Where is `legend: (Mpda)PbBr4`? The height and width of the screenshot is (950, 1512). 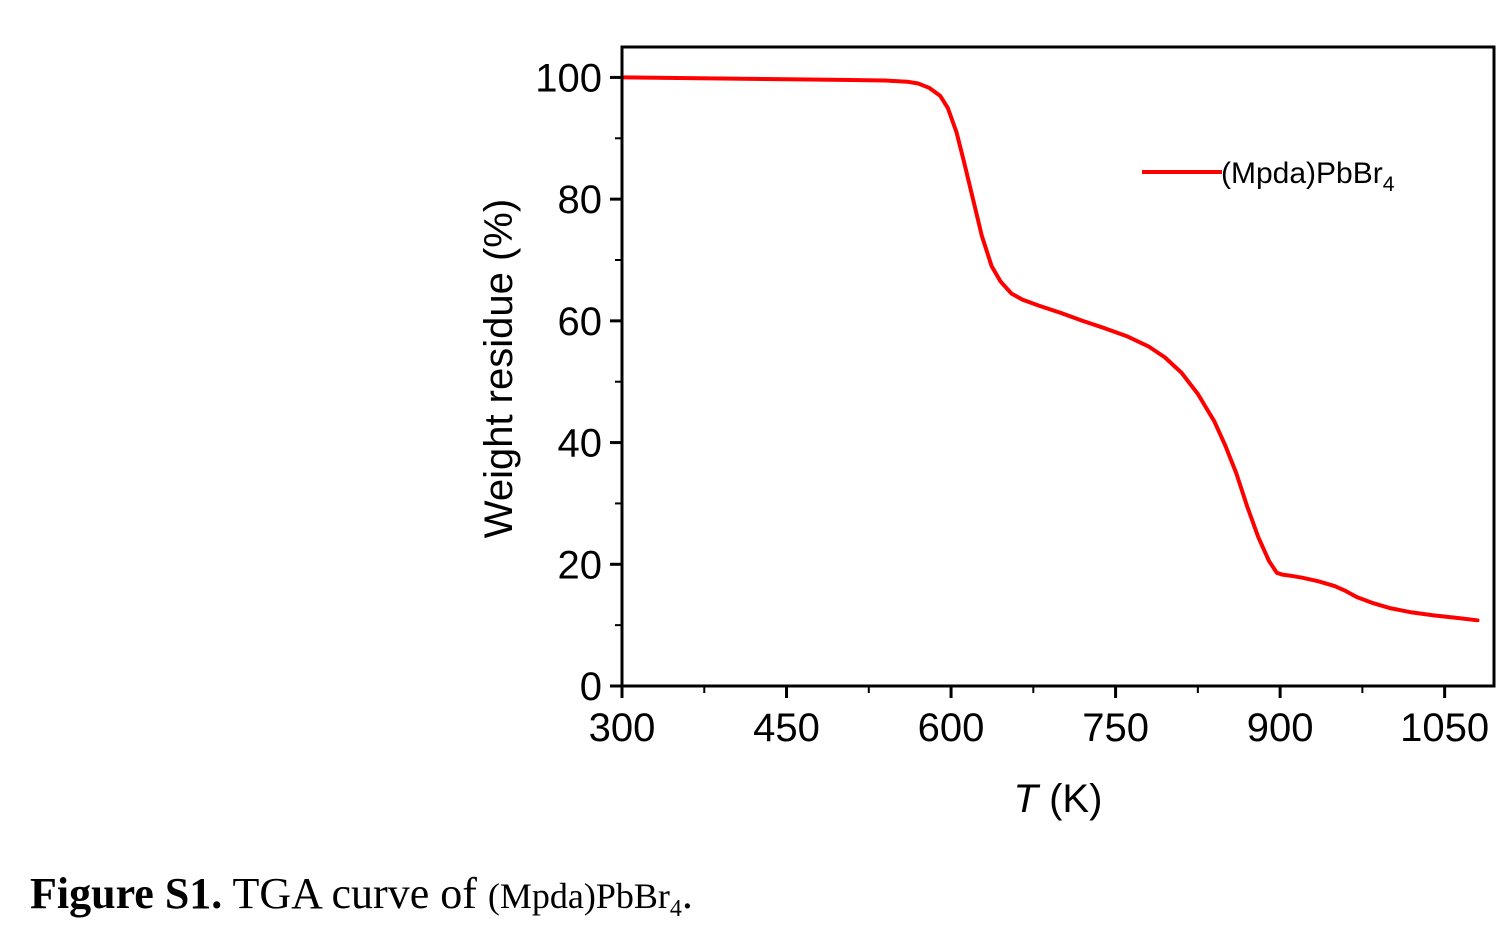
legend: (Mpda)PbBr4 is located at coordinates (1268, 176).